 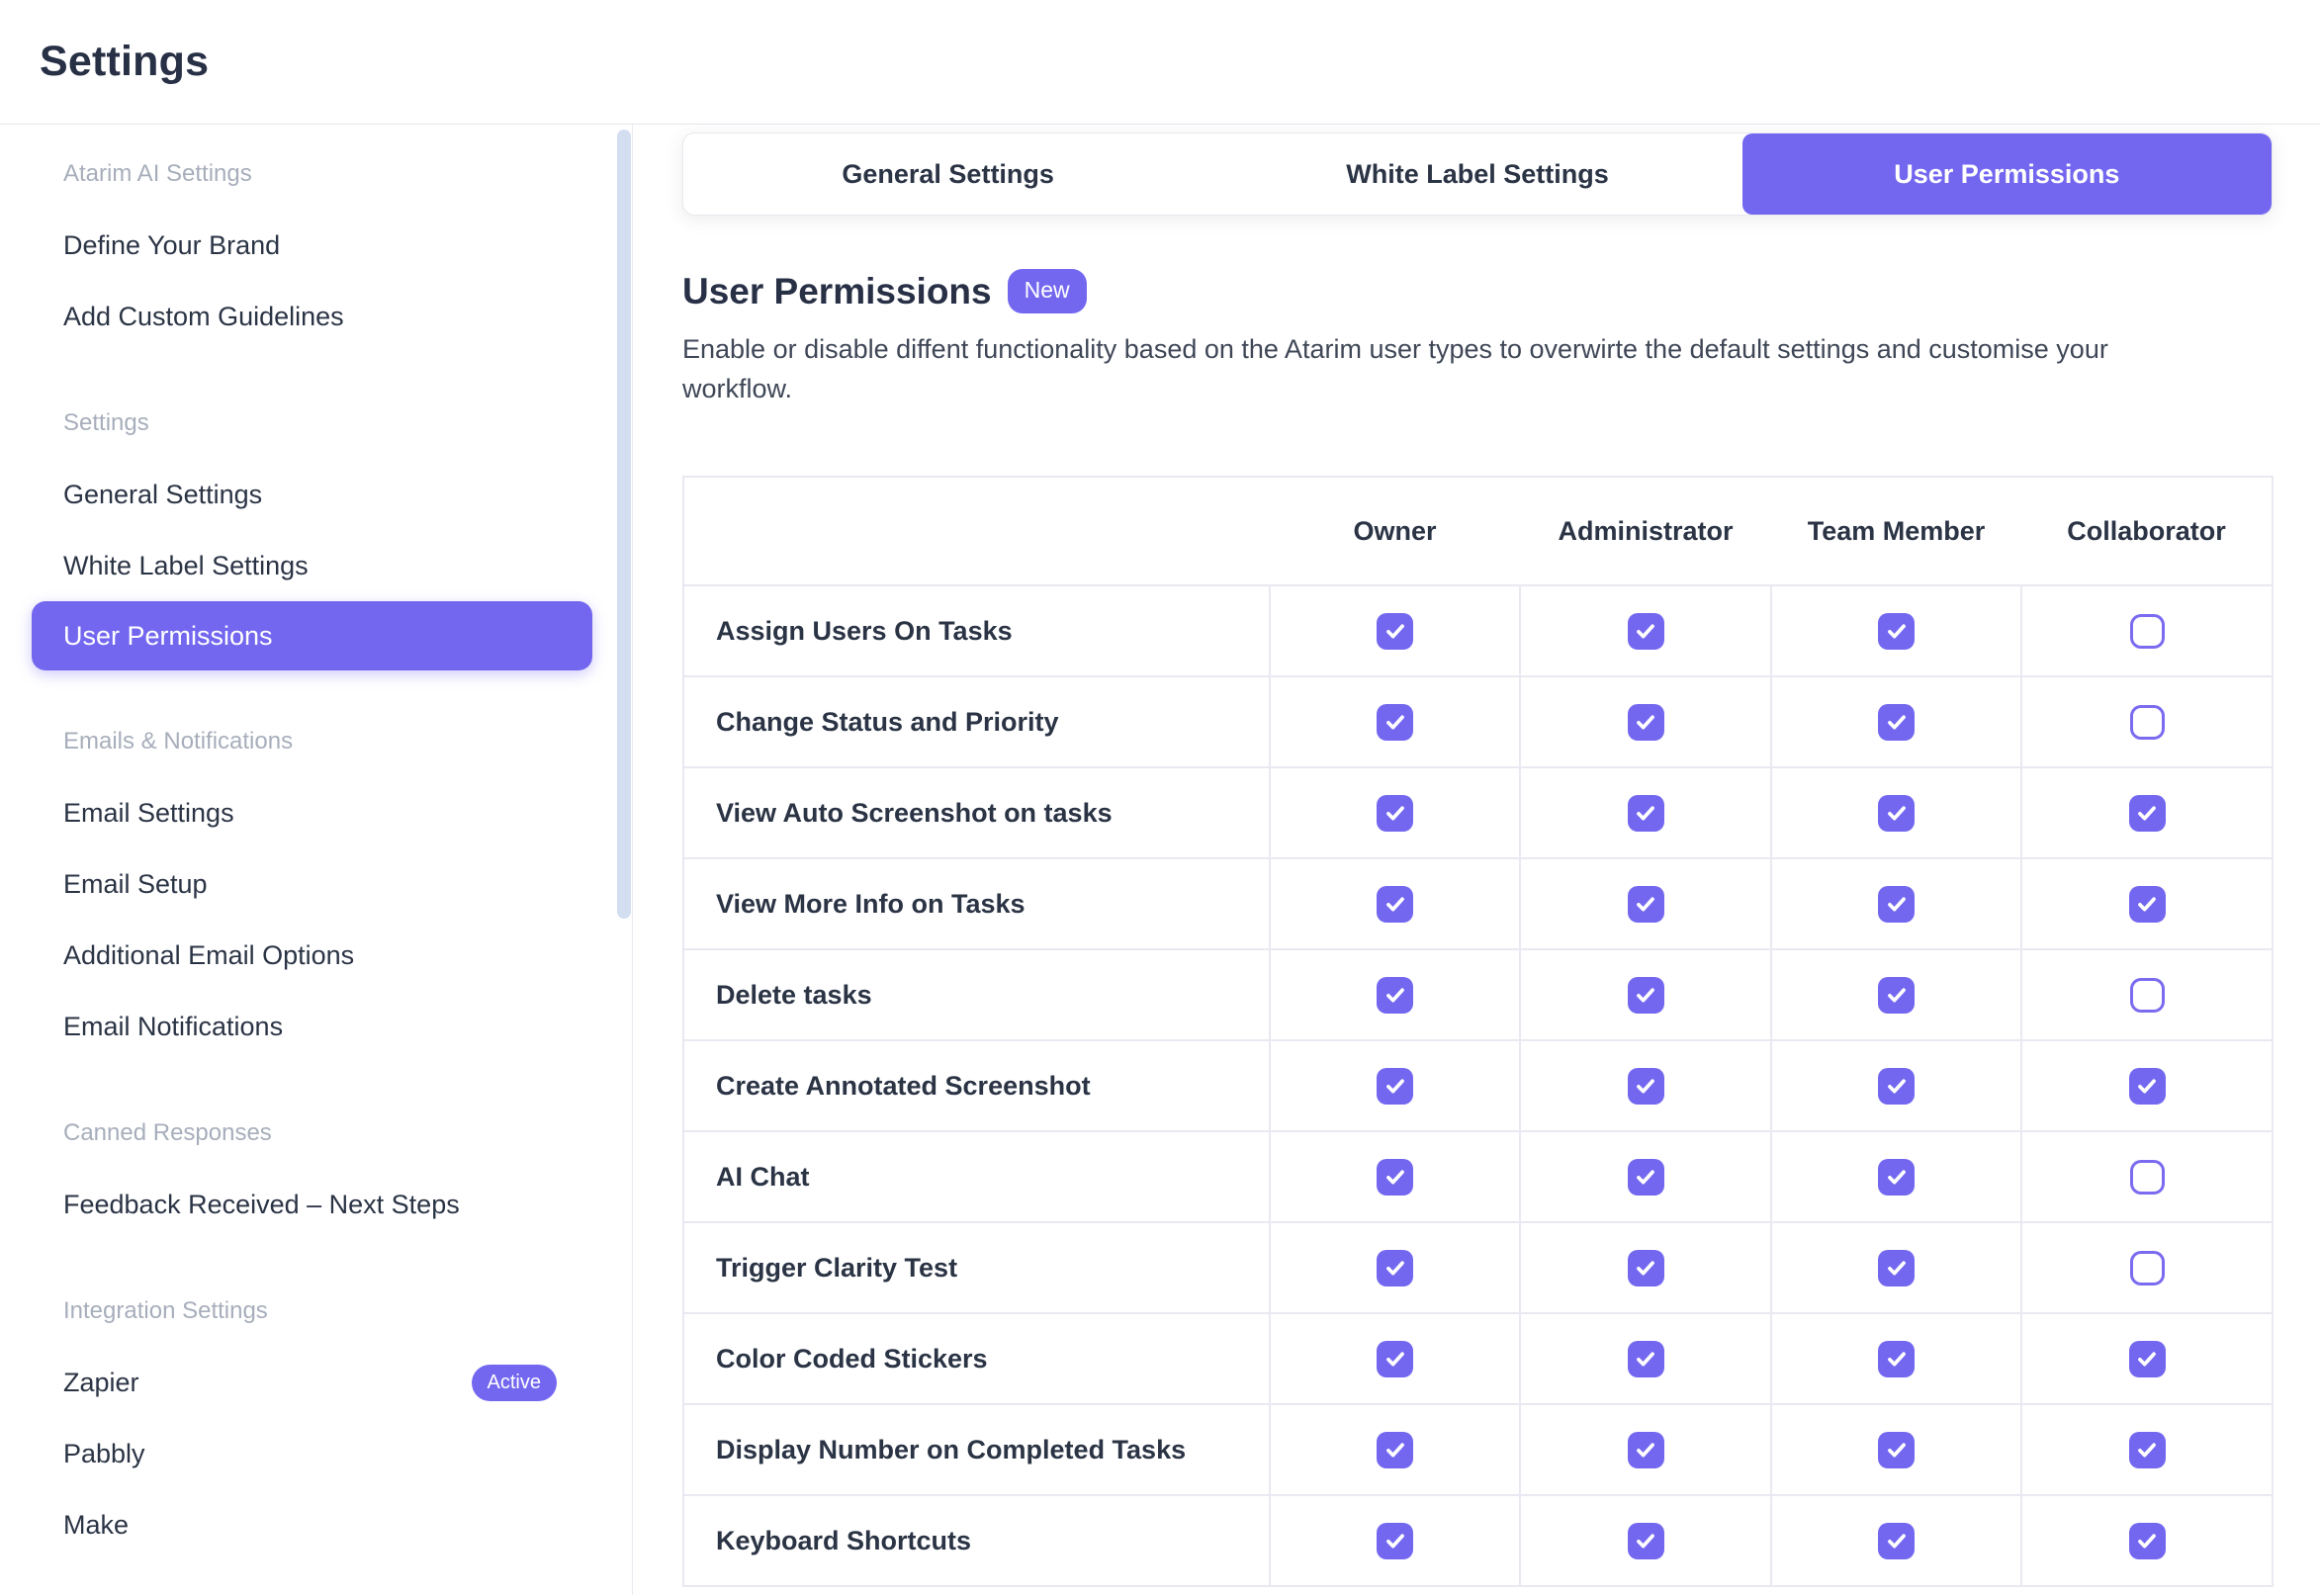 What do you see at coordinates (2007, 174) in the screenshot?
I see `tab-user-permissions: User Permissions` at bounding box center [2007, 174].